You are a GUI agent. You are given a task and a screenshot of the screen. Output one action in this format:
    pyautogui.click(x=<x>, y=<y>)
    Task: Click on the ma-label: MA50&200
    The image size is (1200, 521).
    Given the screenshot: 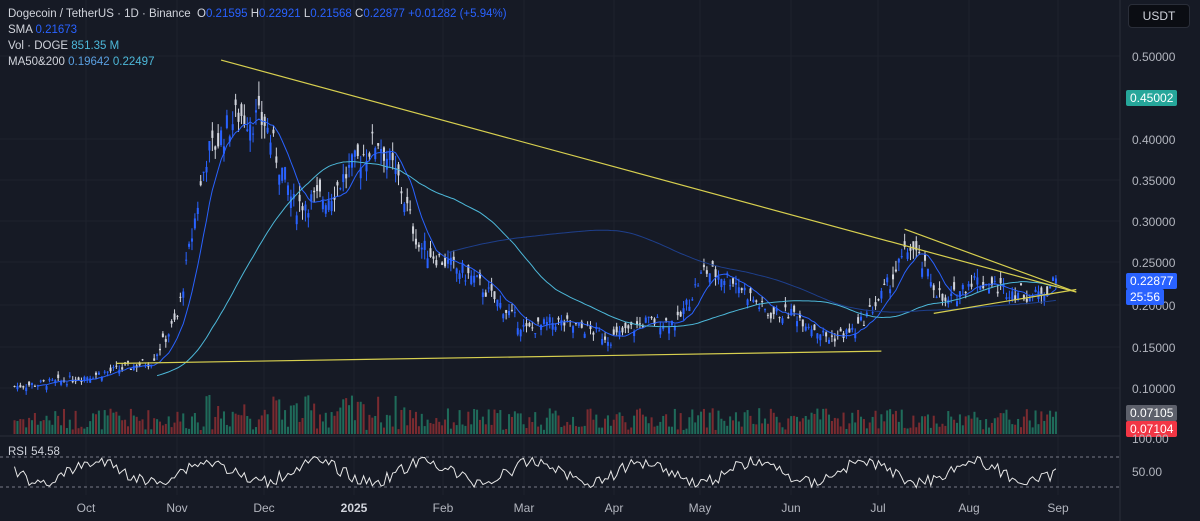 What is the action you would take?
    pyautogui.click(x=36, y=62)
    